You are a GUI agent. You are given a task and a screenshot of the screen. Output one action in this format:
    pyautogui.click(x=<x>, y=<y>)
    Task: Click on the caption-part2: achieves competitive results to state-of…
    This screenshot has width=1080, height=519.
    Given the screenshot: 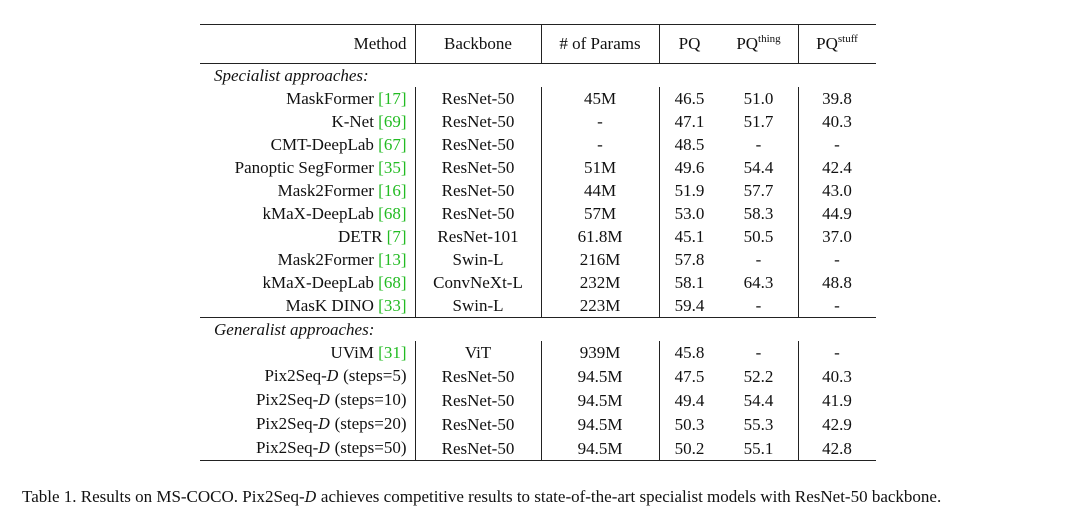 What is the action you would take?
    pyautogui.click(x=629, y=496)
    